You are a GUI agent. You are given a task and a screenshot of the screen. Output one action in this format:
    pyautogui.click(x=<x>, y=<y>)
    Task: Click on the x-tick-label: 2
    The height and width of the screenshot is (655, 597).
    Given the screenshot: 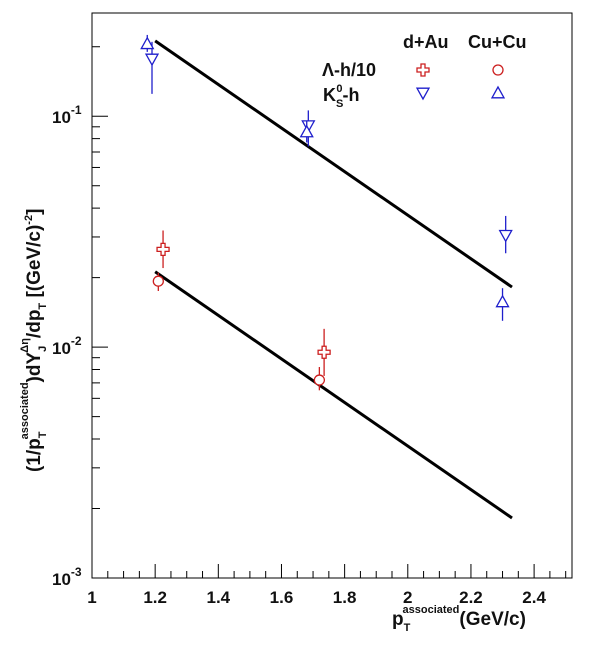 What is the action you would take?
    pyautogui.click(x=407, y=597)
    